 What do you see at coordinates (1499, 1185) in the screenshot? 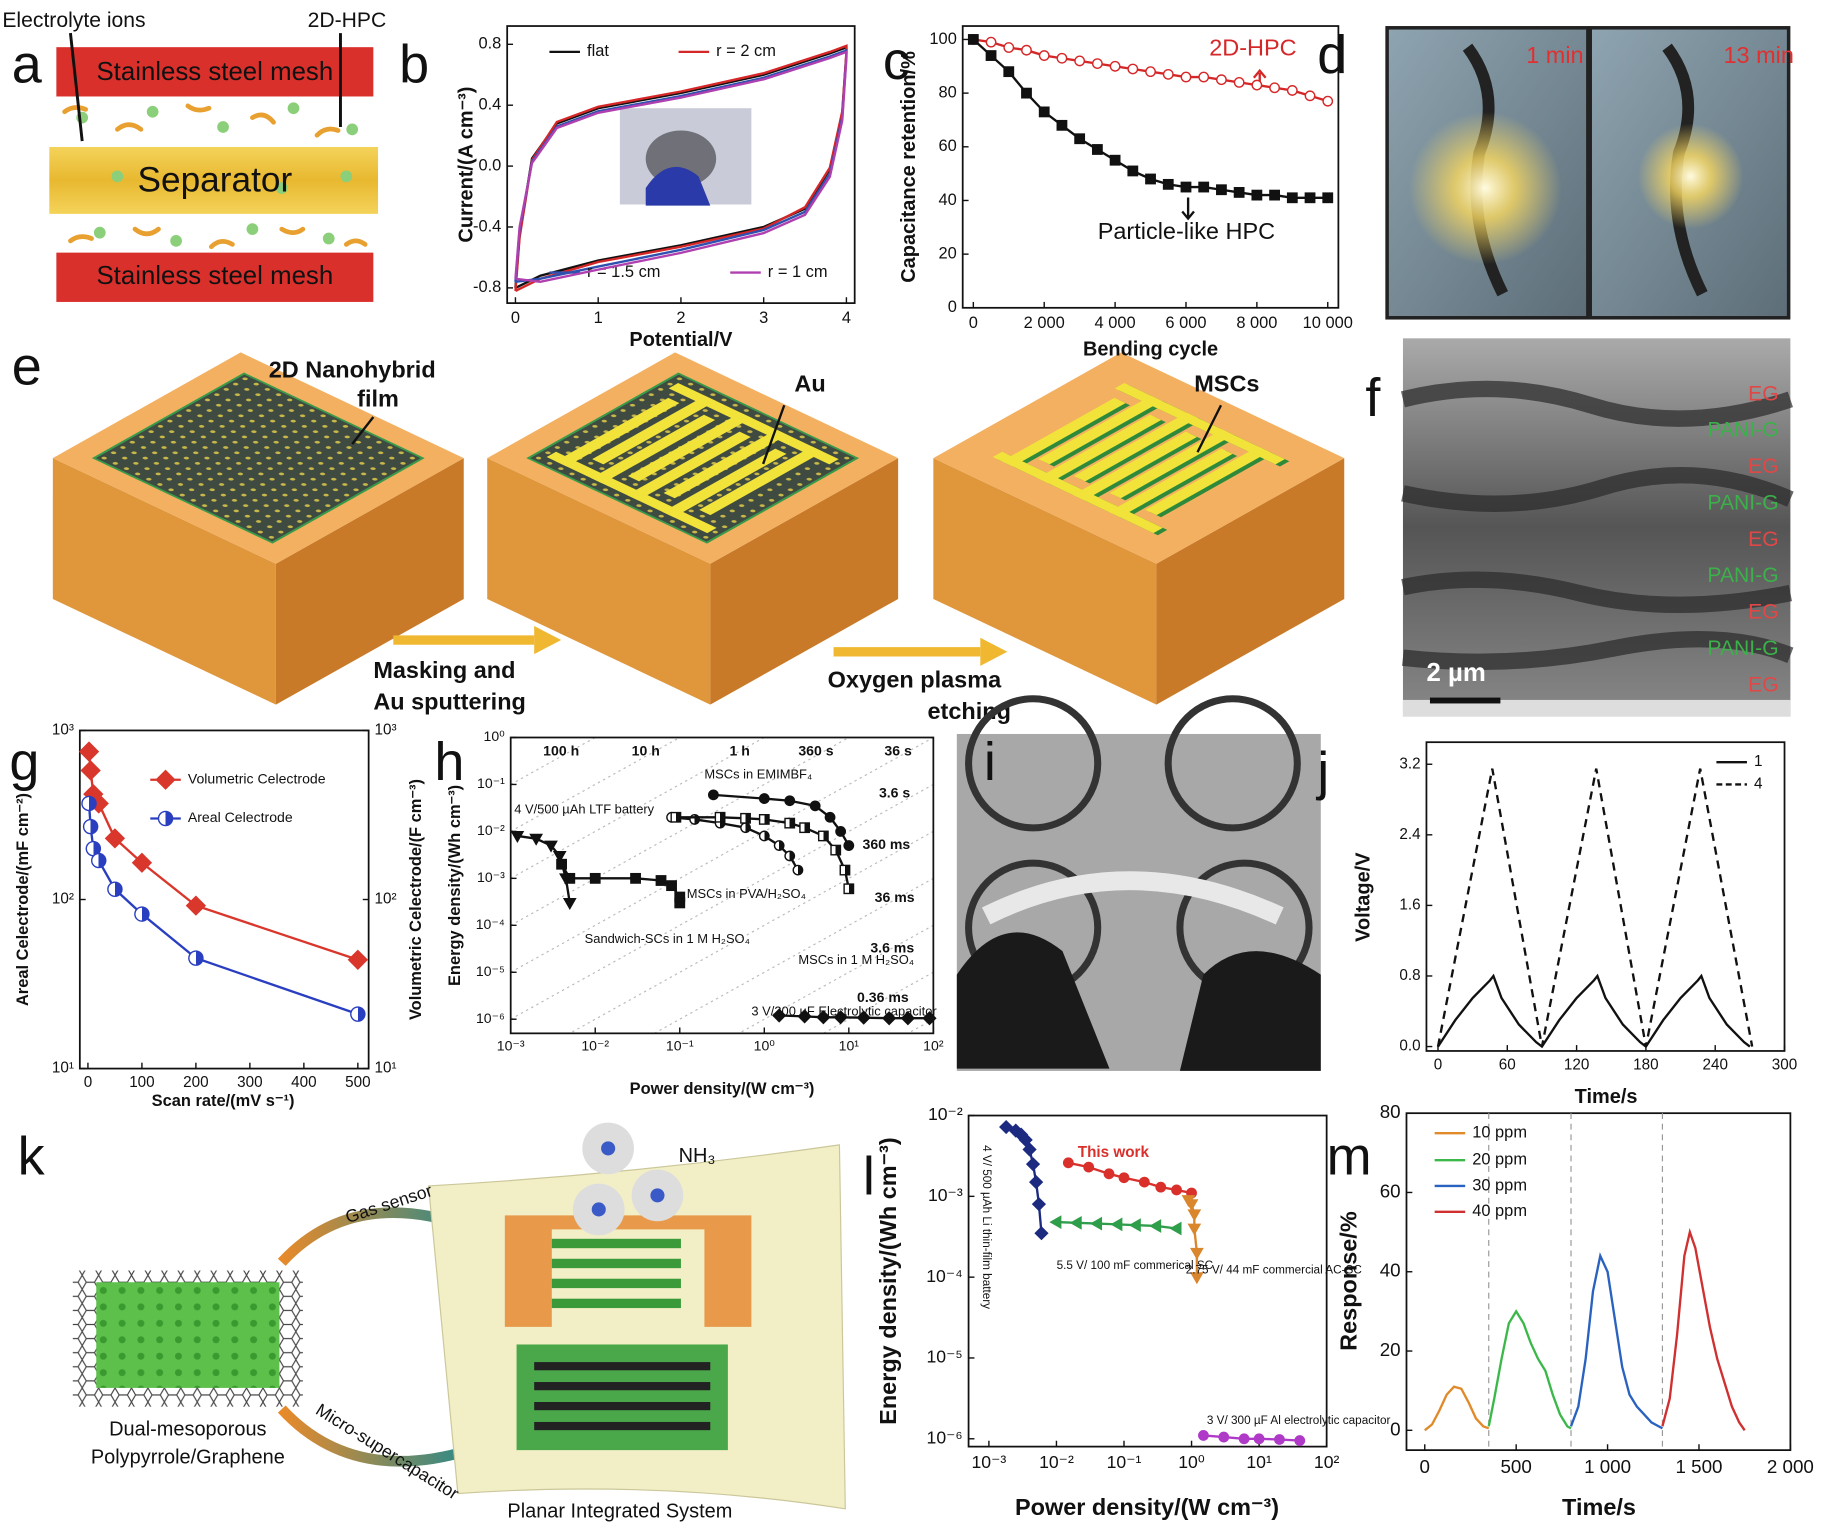
I see `legend-label: 30 ppm` at bounding box center [1499, 1185].